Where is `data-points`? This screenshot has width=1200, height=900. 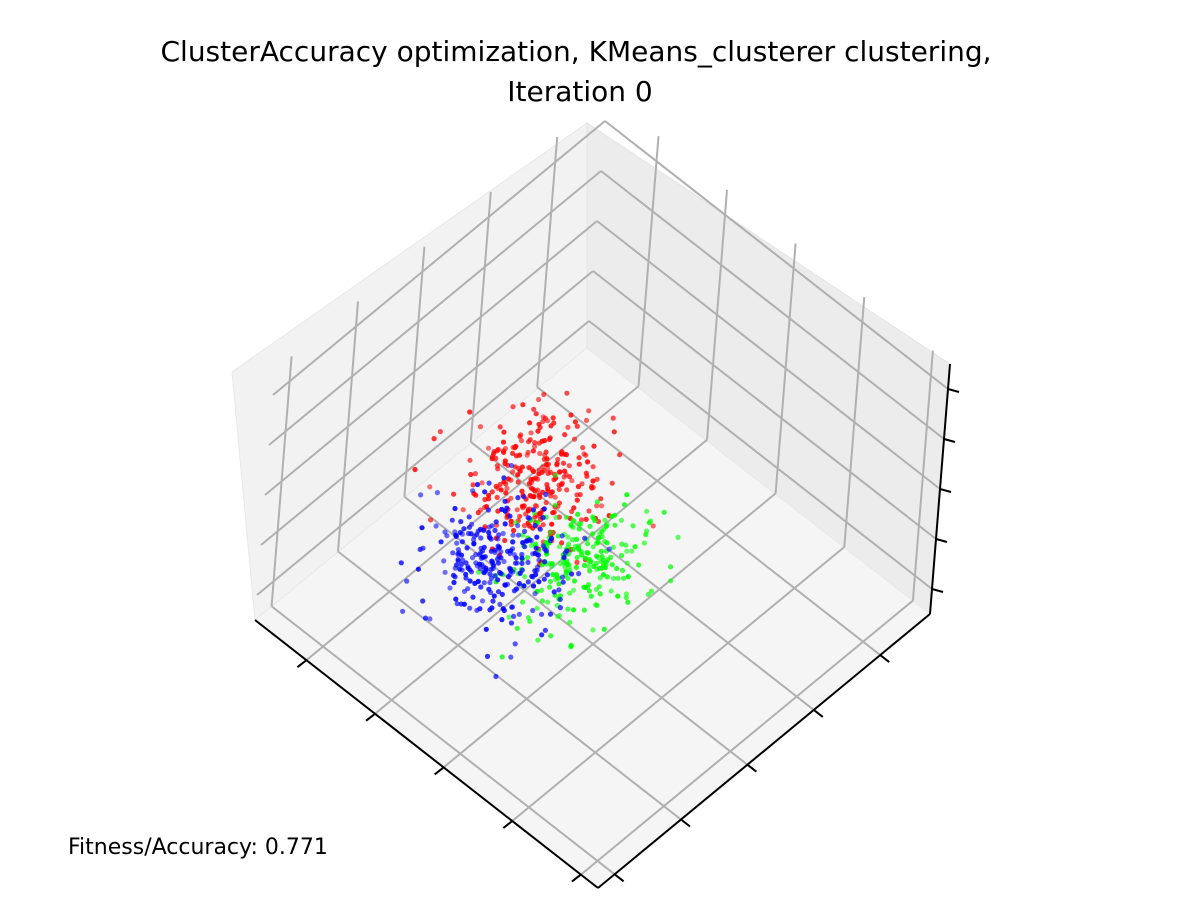 data-points is located at coordinates (539, 535).